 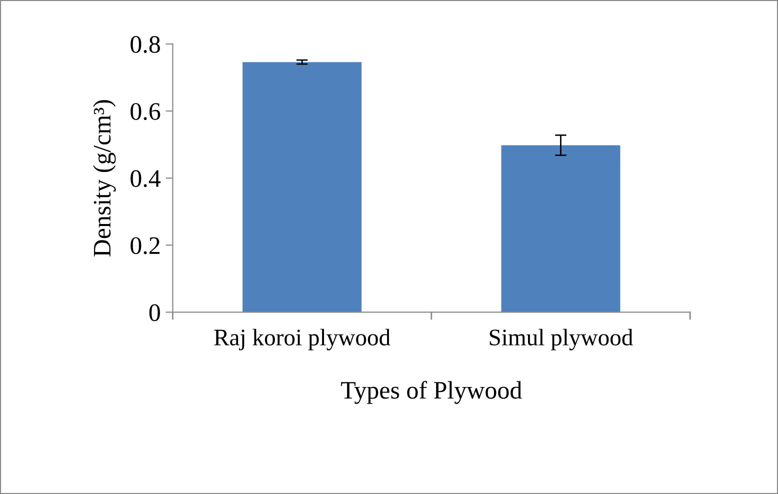 I want to click on x-axis-title: Types of Plywood, so click(x=431, y=392).